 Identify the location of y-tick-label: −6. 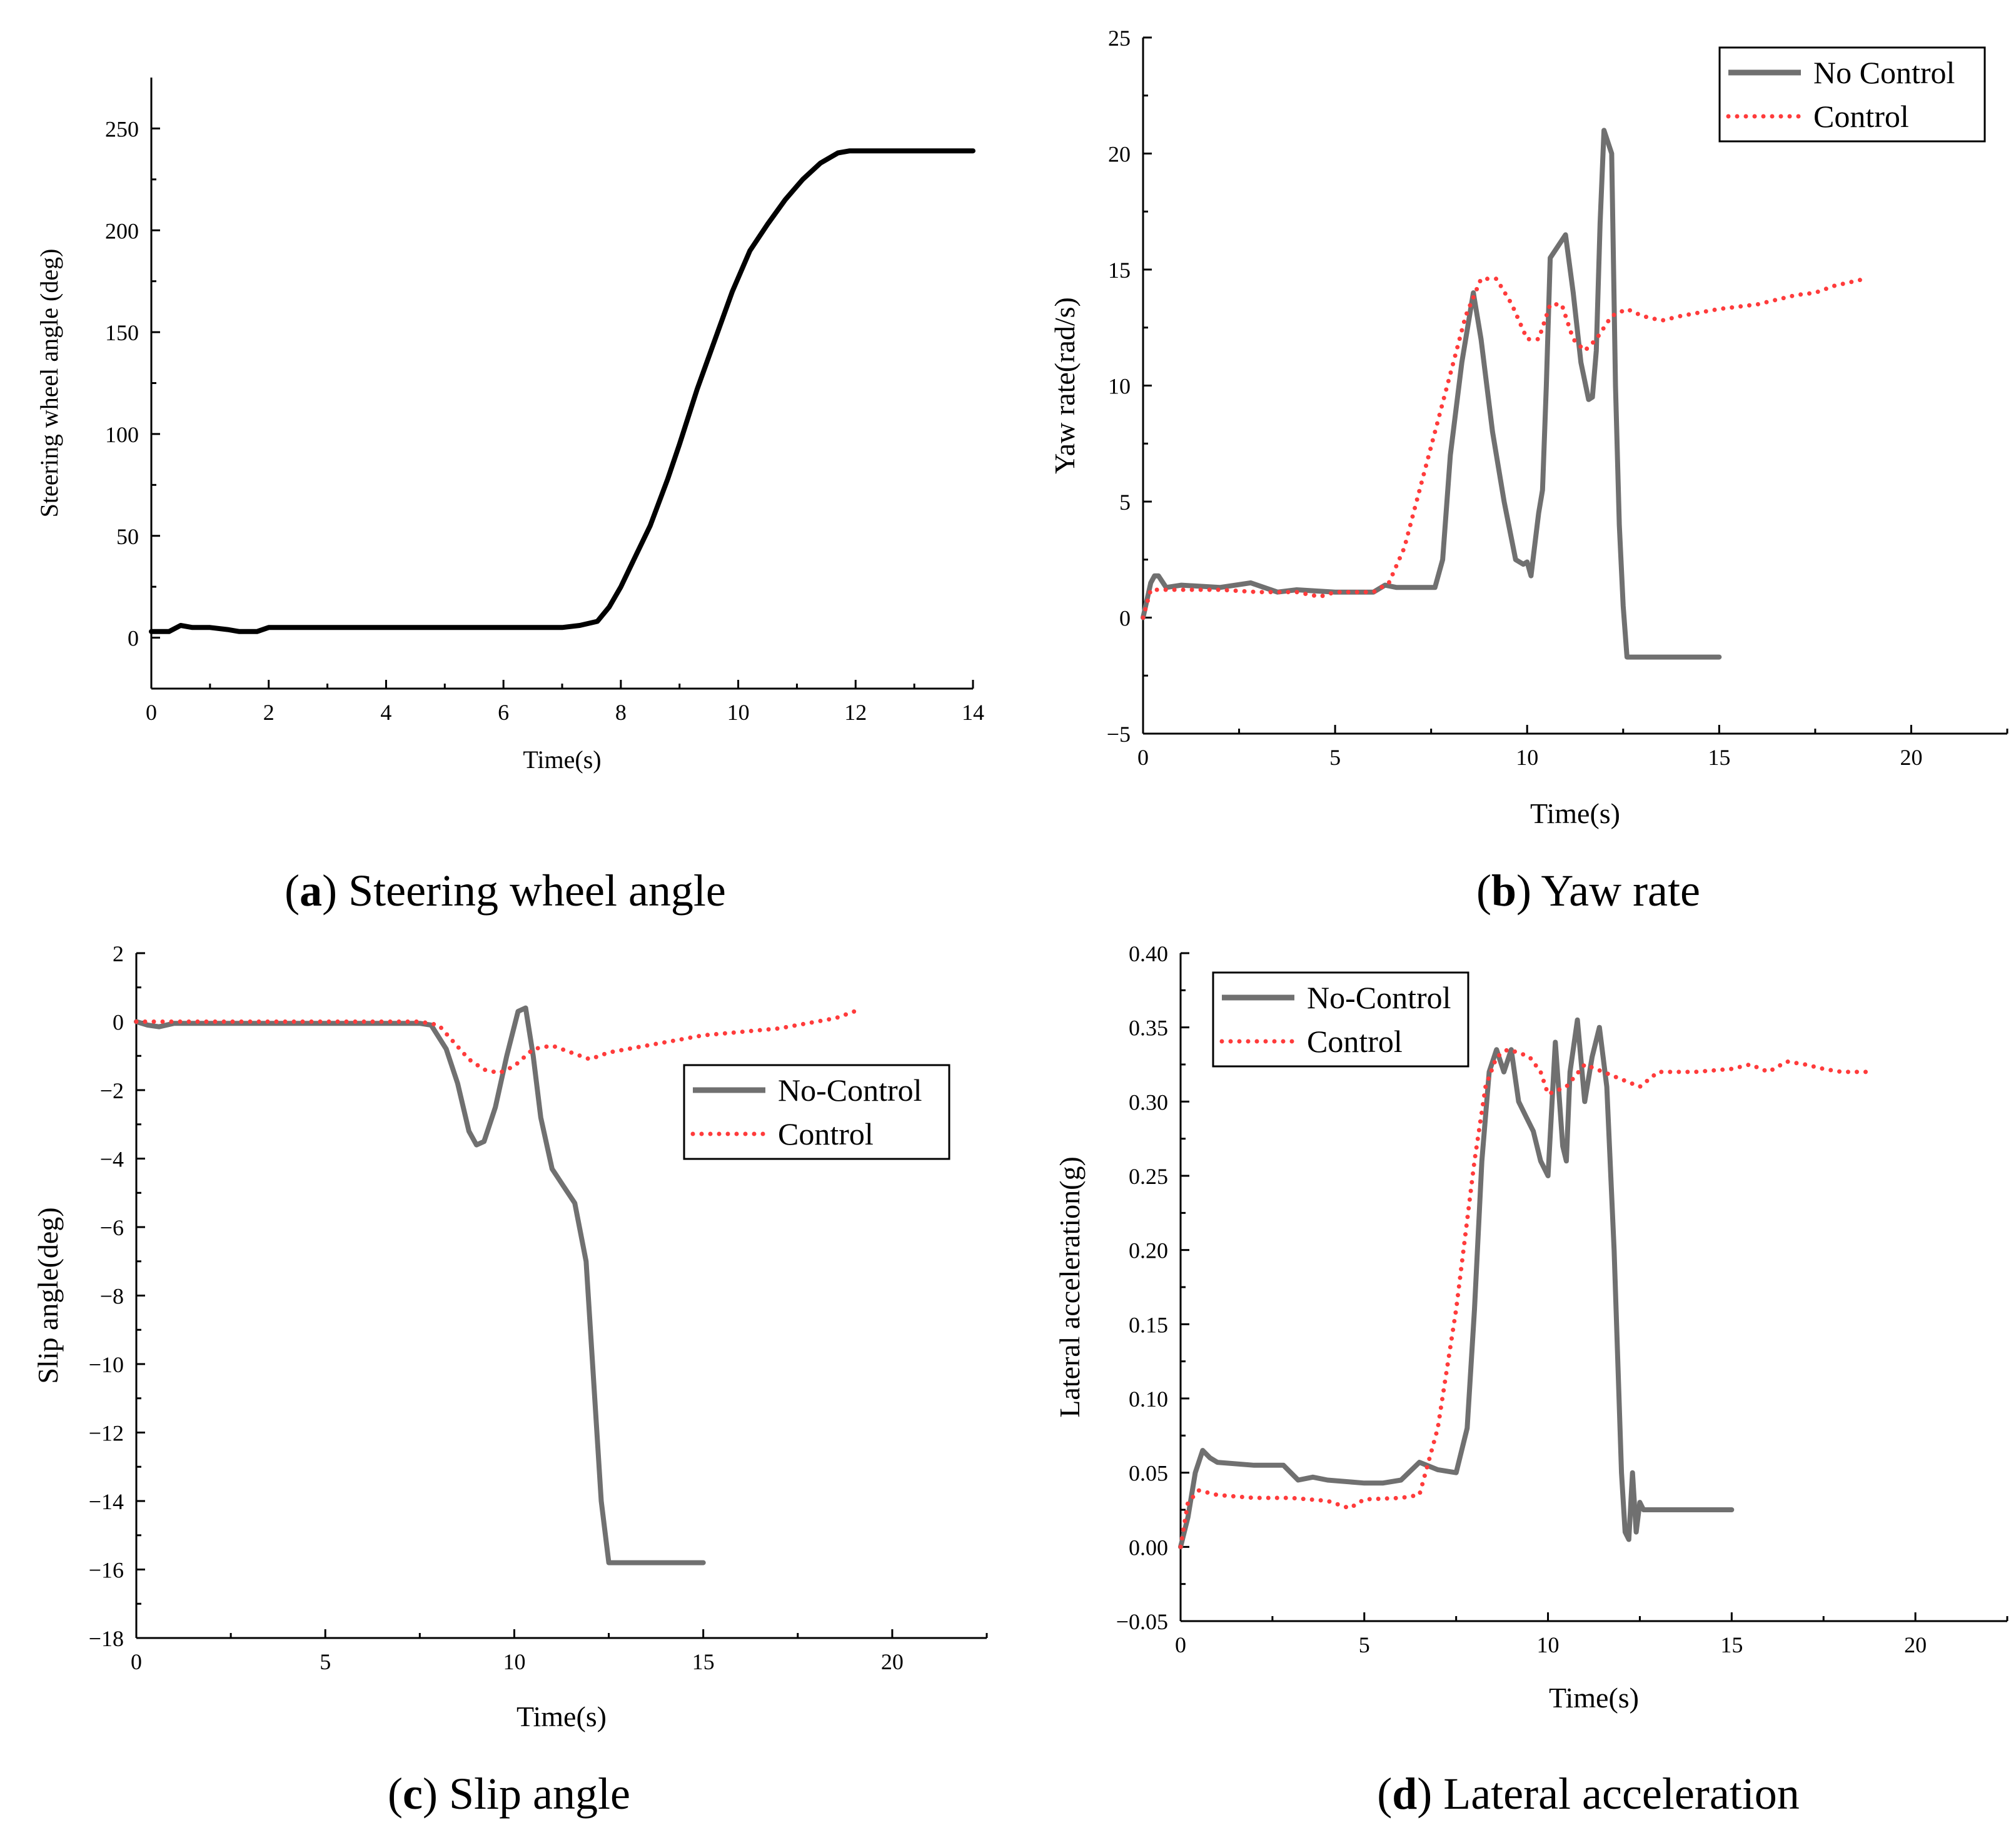
(112, 1227).